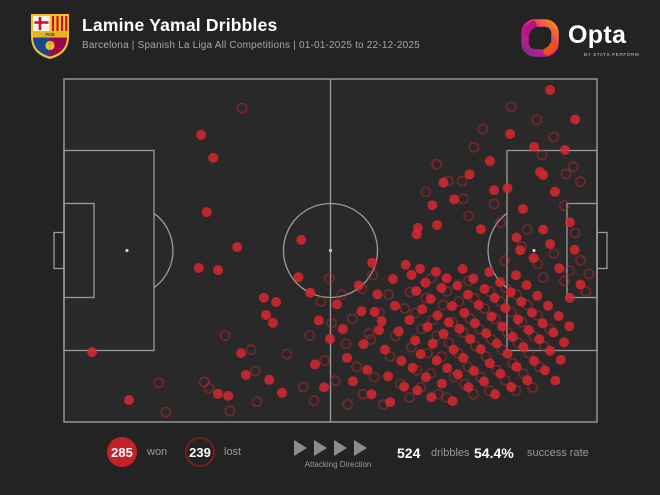  Describe the element at coordinates (558, 453) in the screenshot. I see `success-rate-label: success rate` at that location.